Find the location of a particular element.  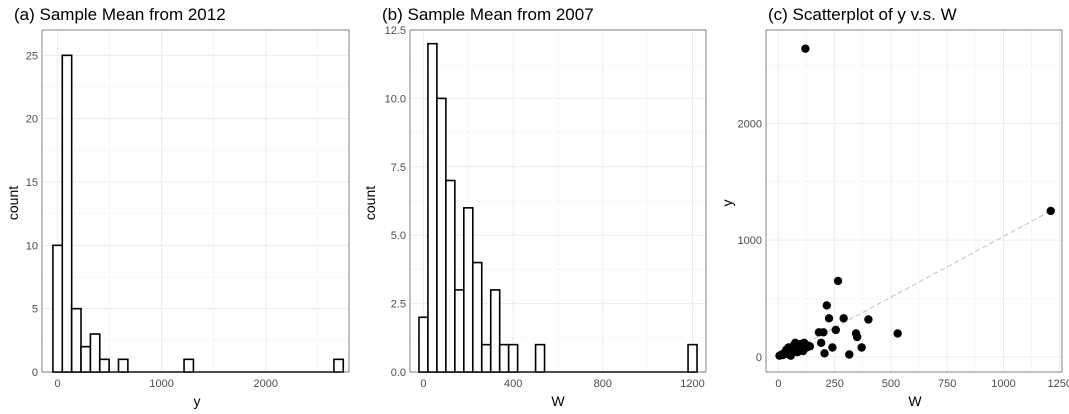

x-tick-label: 800 is located at coordinates (603, 384).